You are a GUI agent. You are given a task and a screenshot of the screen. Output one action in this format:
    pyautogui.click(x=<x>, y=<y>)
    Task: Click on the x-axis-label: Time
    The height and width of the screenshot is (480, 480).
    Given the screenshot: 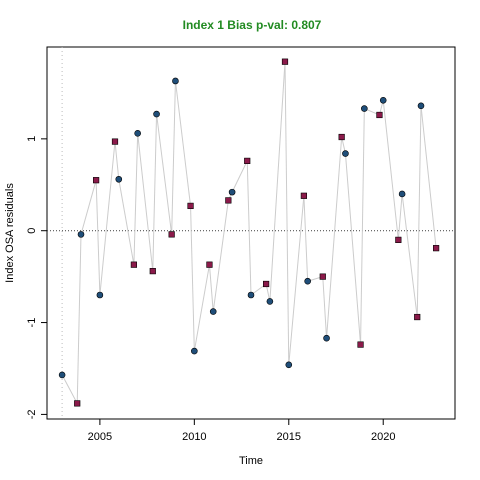 What is the action you would take?
    pyautogui.click(x=251, y=461)
    